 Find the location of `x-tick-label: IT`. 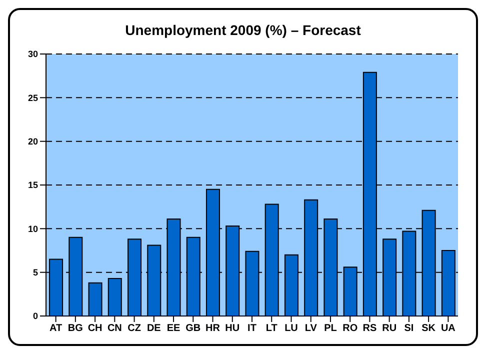

x-tick-label: IT is located at coordinates (252, 328).